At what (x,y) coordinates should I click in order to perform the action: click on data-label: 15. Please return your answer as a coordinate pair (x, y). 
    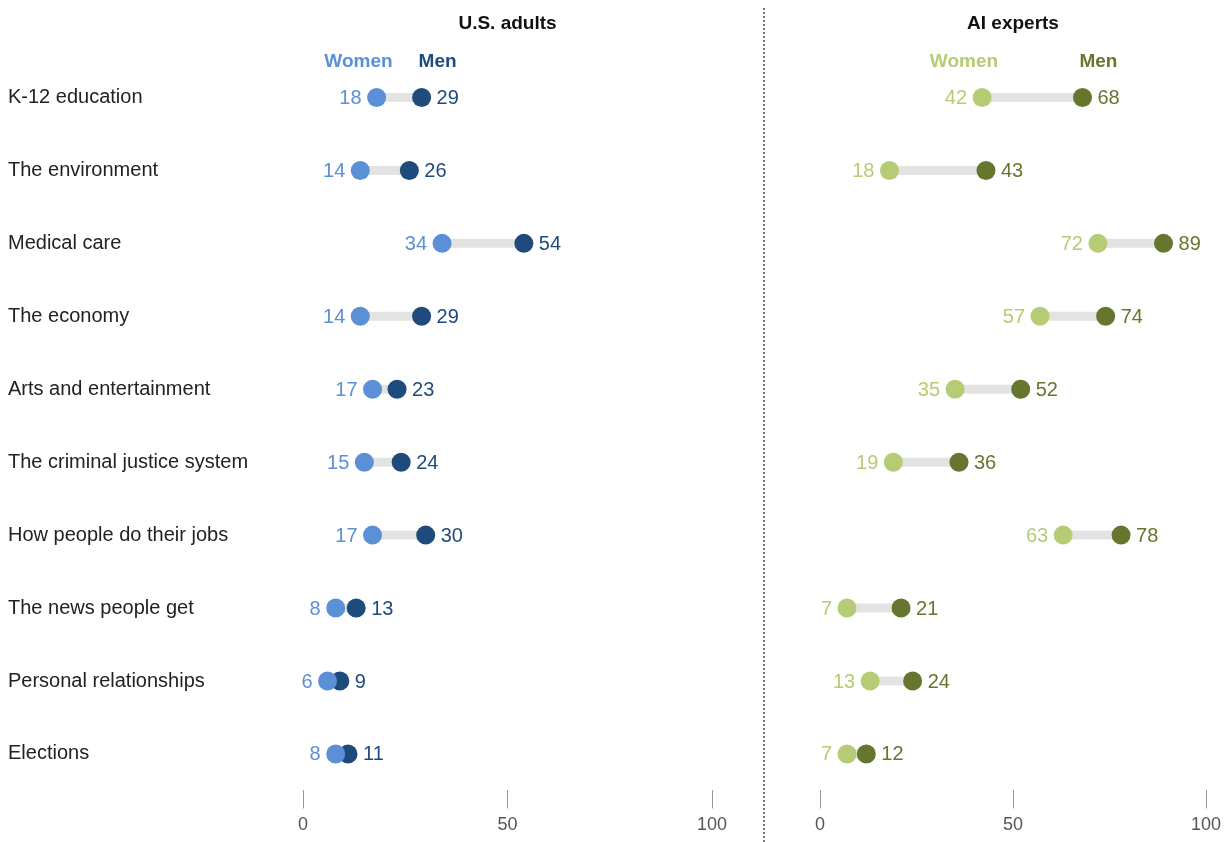
    Looking at the image, I should click on (338, 461).